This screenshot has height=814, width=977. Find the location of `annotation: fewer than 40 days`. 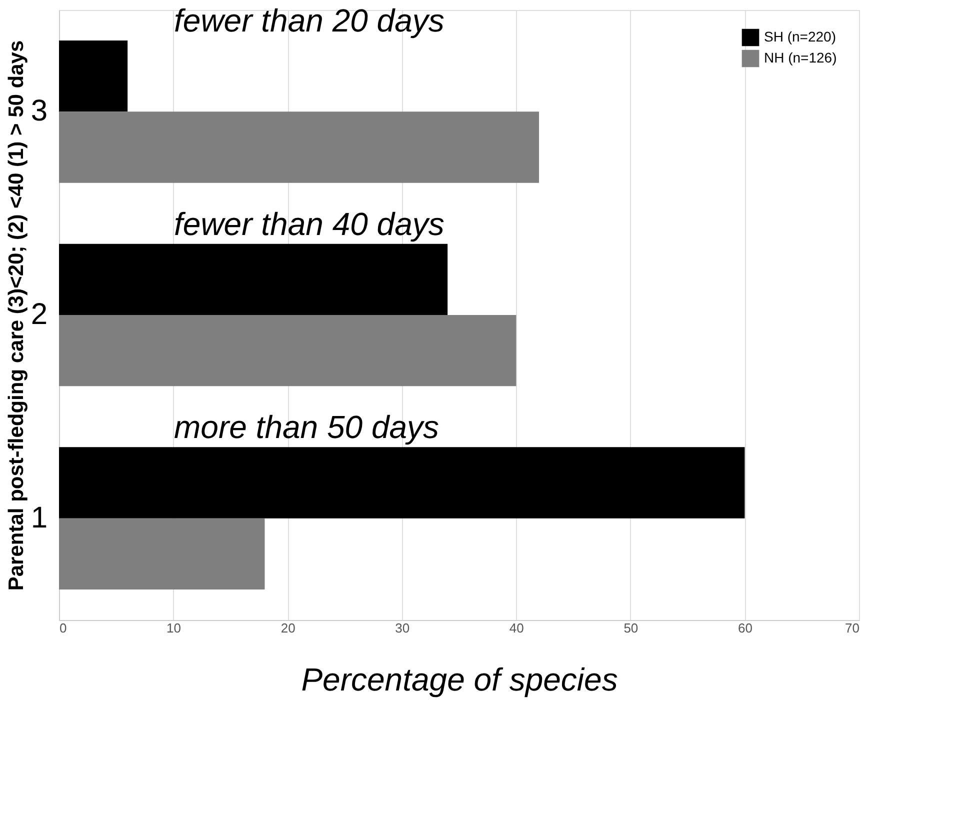

annotation: fewer than 40 days is located at coordinates (309, 224).